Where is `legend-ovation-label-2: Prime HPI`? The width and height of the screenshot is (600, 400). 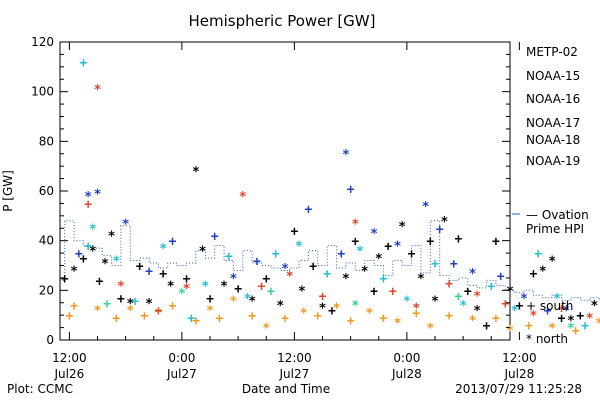 legend-ovation-label-2: Prime HPI is located at coordinates (555, 229).